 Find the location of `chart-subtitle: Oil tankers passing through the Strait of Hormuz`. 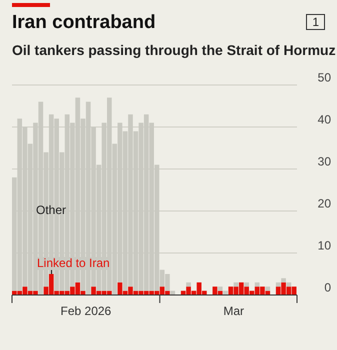

chart-subtitle: Oil tankers passing through the Strait of Hormuz is located at coordinates (174, 50).